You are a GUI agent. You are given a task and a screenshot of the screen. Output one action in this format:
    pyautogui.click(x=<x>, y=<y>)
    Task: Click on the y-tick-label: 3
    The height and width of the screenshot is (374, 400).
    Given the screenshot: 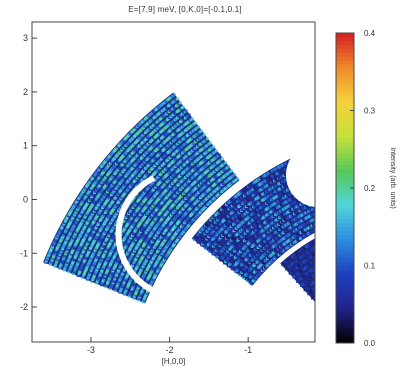 What is the action you would take?
    pyautogui.click(x=25, y=38)
    